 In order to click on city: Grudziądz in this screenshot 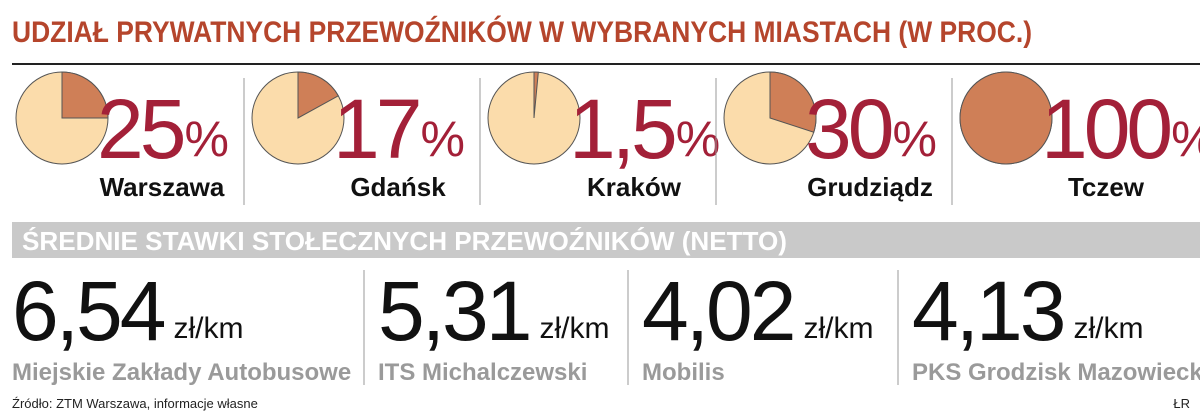, I will do `click(870, 187)`.